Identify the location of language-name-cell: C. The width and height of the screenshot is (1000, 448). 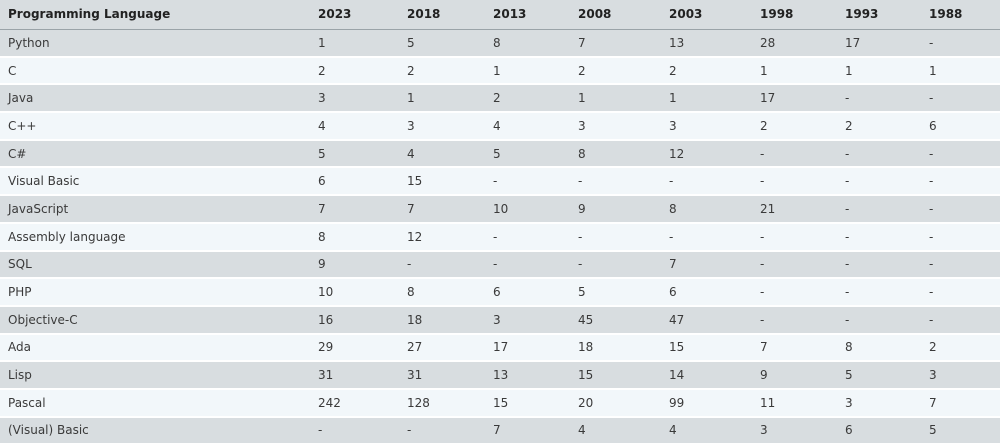
(155, 71).